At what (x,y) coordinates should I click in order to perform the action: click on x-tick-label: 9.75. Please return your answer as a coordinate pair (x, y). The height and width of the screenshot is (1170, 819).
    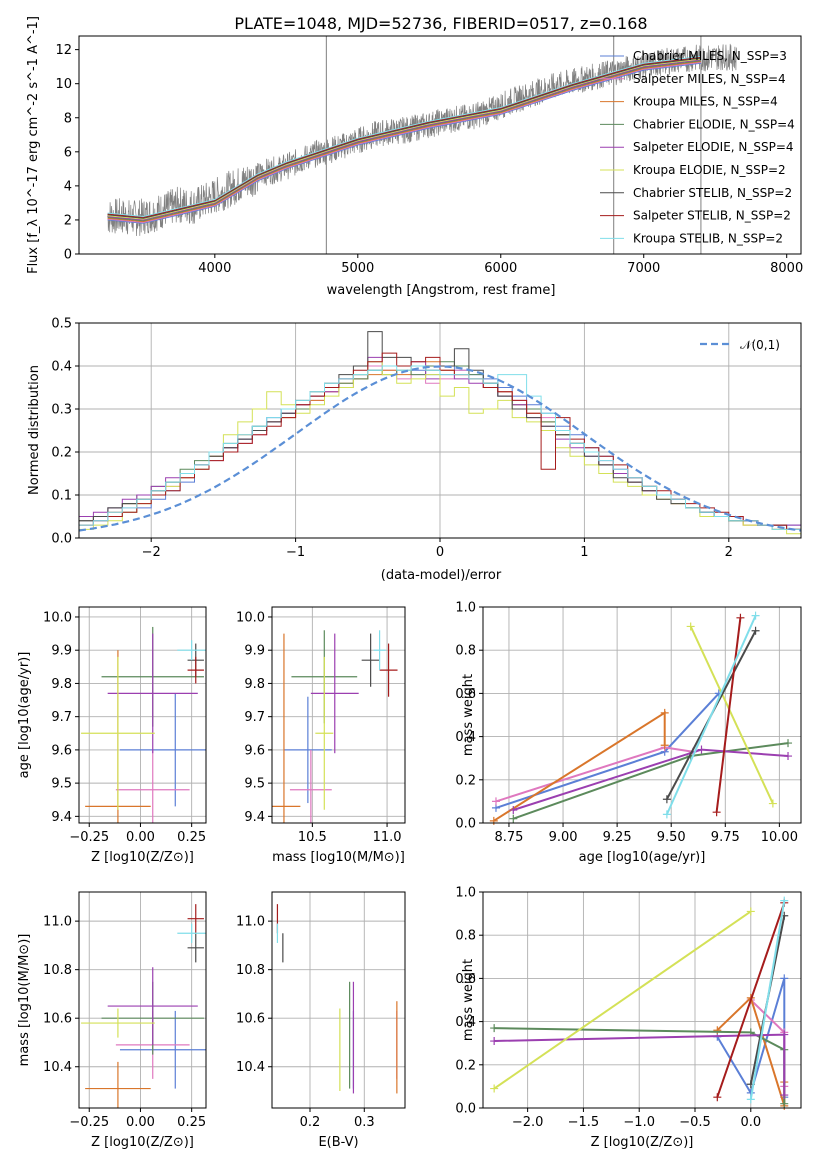
    Looking at the image, I should click on (725, 837).